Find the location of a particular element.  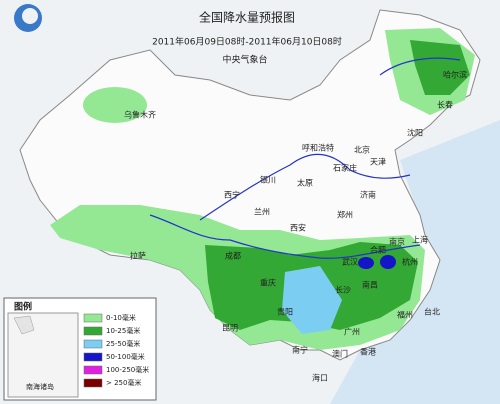

city: 合肥 is located at coordinates (378, 250).